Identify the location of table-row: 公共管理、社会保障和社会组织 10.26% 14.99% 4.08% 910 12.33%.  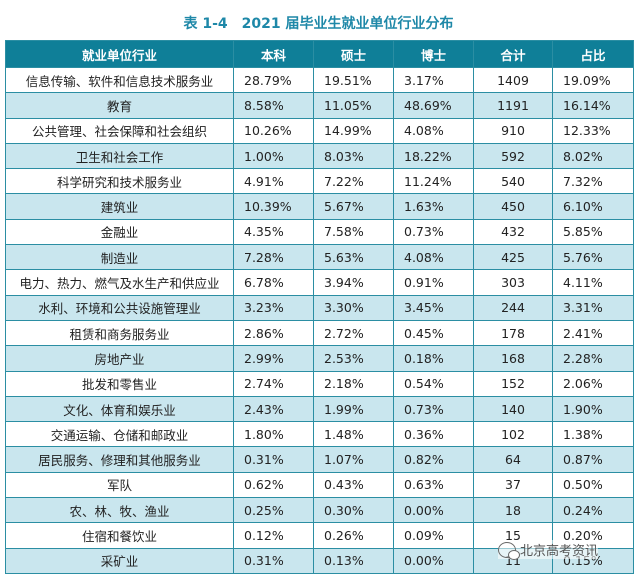
(319, 130).